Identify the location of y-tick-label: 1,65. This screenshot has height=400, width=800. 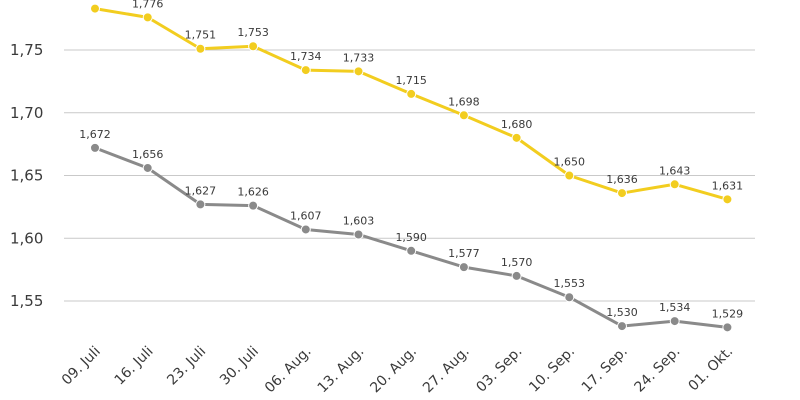
(26, 176).